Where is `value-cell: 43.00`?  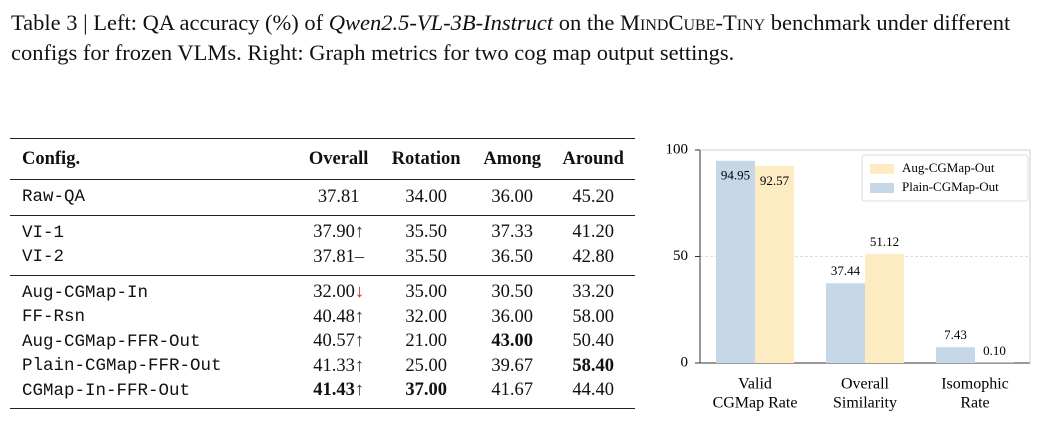
value-cell: 43.00 is located at coordinates (512, 342).